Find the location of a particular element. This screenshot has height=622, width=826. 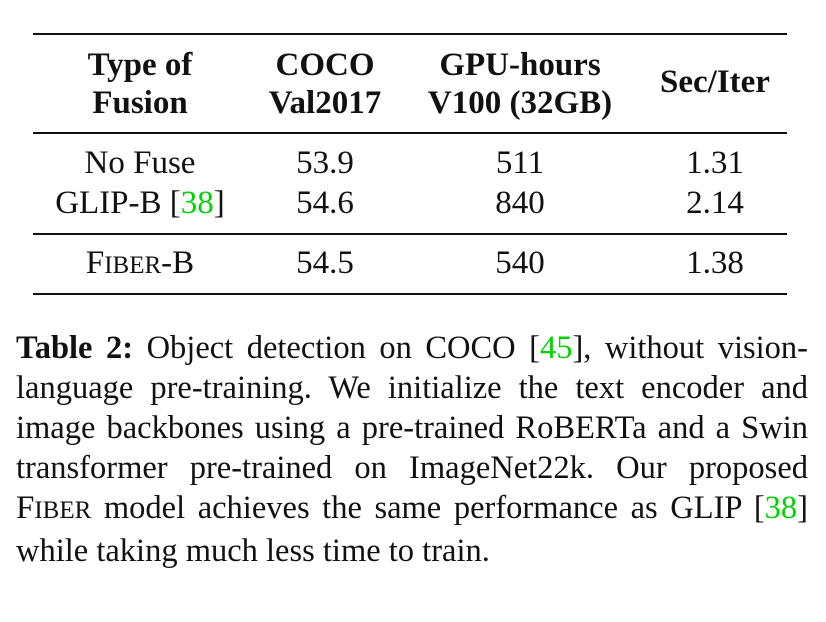

row-glip-name-bracket: ] is located at coordinates (219, 203).